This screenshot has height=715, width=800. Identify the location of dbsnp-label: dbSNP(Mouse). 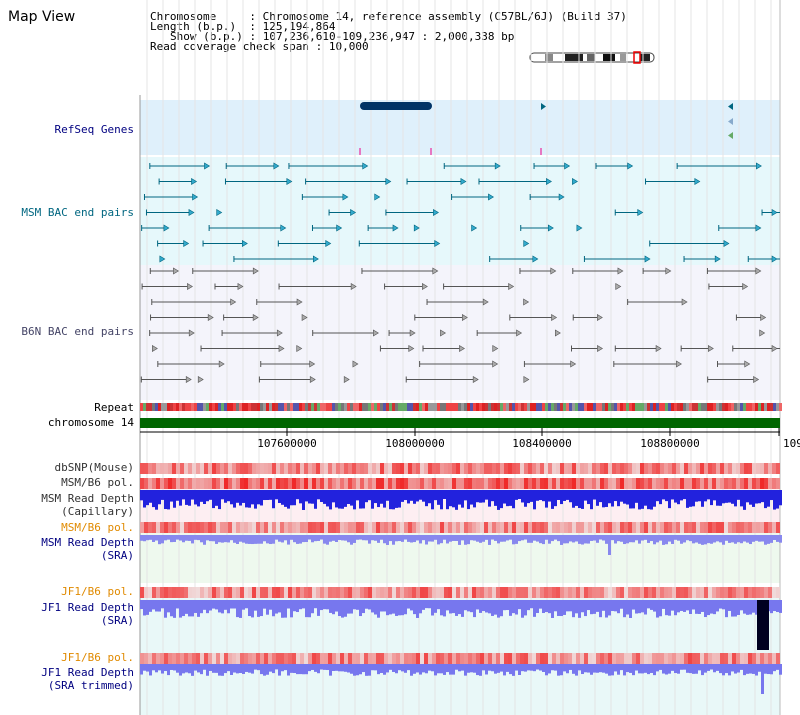
(94, 467).